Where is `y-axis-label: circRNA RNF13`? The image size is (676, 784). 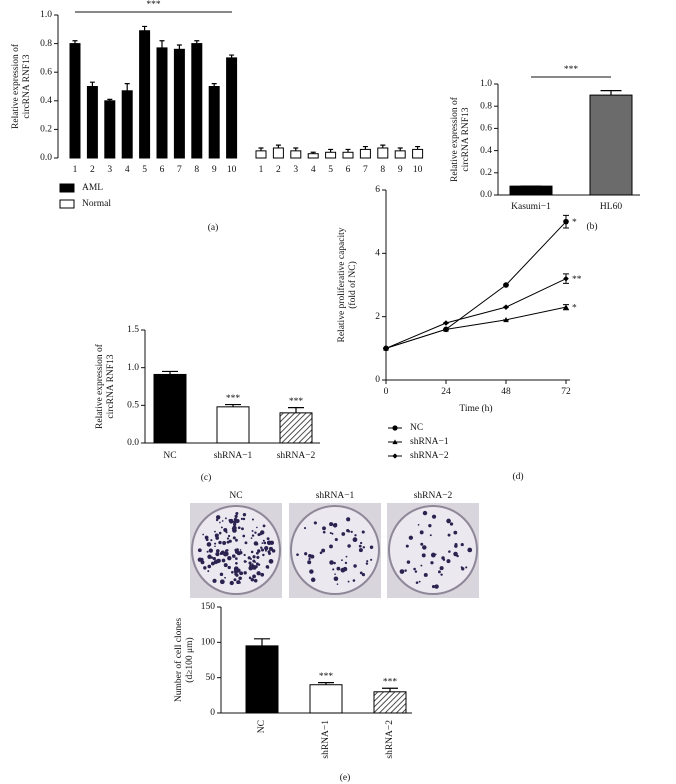
y-axis-label: circRNA RNF13 is located at coordinates (27, 86).